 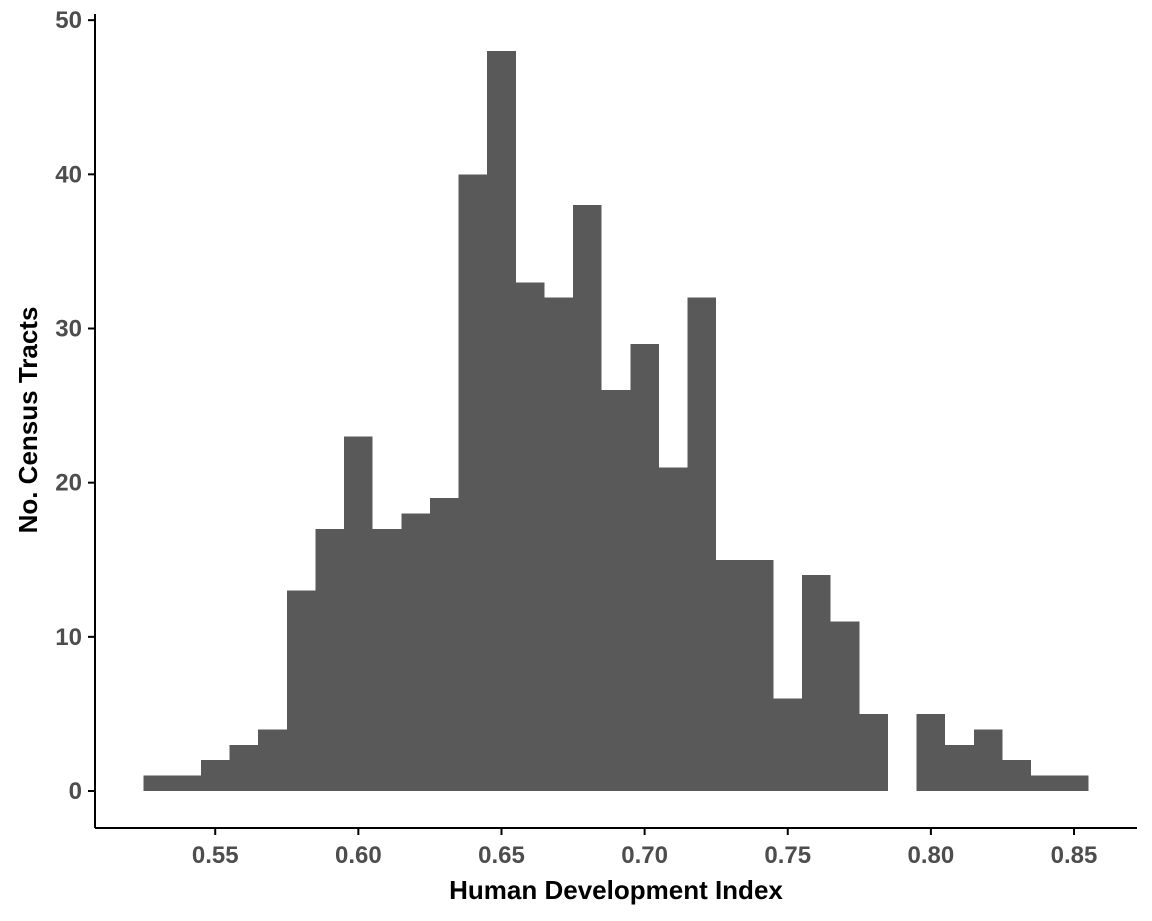 What do you see at coordinates (68, 637) in the screenshot?
I see `y-tick-label: 10` at bounding box center [68, 637].